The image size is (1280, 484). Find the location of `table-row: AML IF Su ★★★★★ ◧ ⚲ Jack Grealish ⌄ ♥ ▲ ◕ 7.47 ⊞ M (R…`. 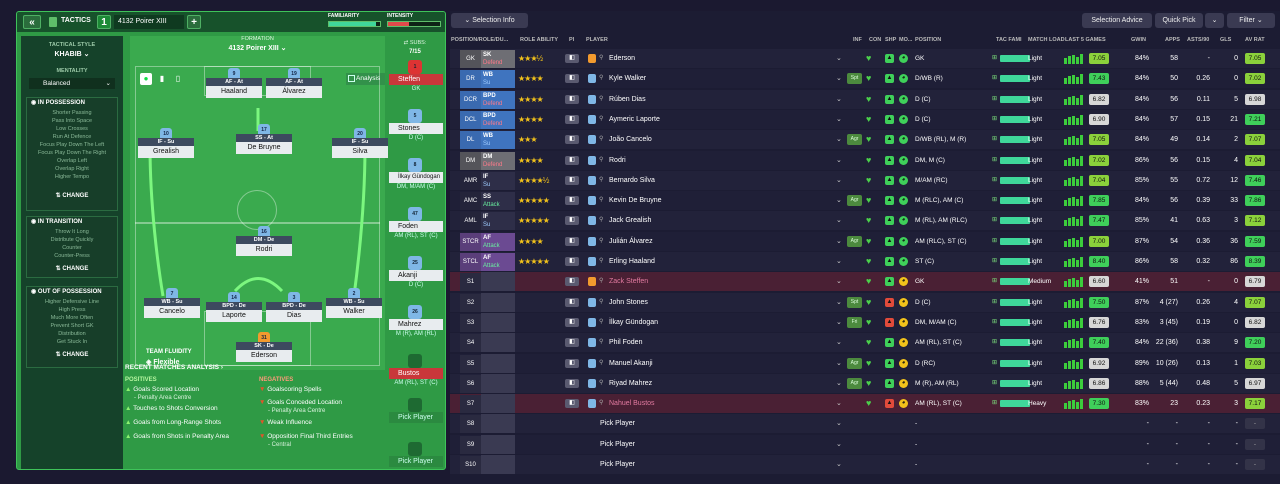

table-row: AML IF Su ★★★★★ ◧ ⚲ Jack Grealish ⌄ ♥ ▲ ◕ 7.47 ⊞ M (R… is located at coordinates (865, 221).